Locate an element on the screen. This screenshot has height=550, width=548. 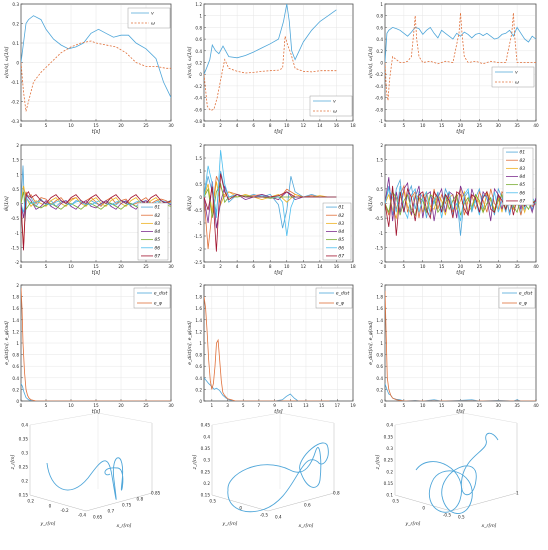
y-tick-label: -2 is located at coordinates (200, 249).